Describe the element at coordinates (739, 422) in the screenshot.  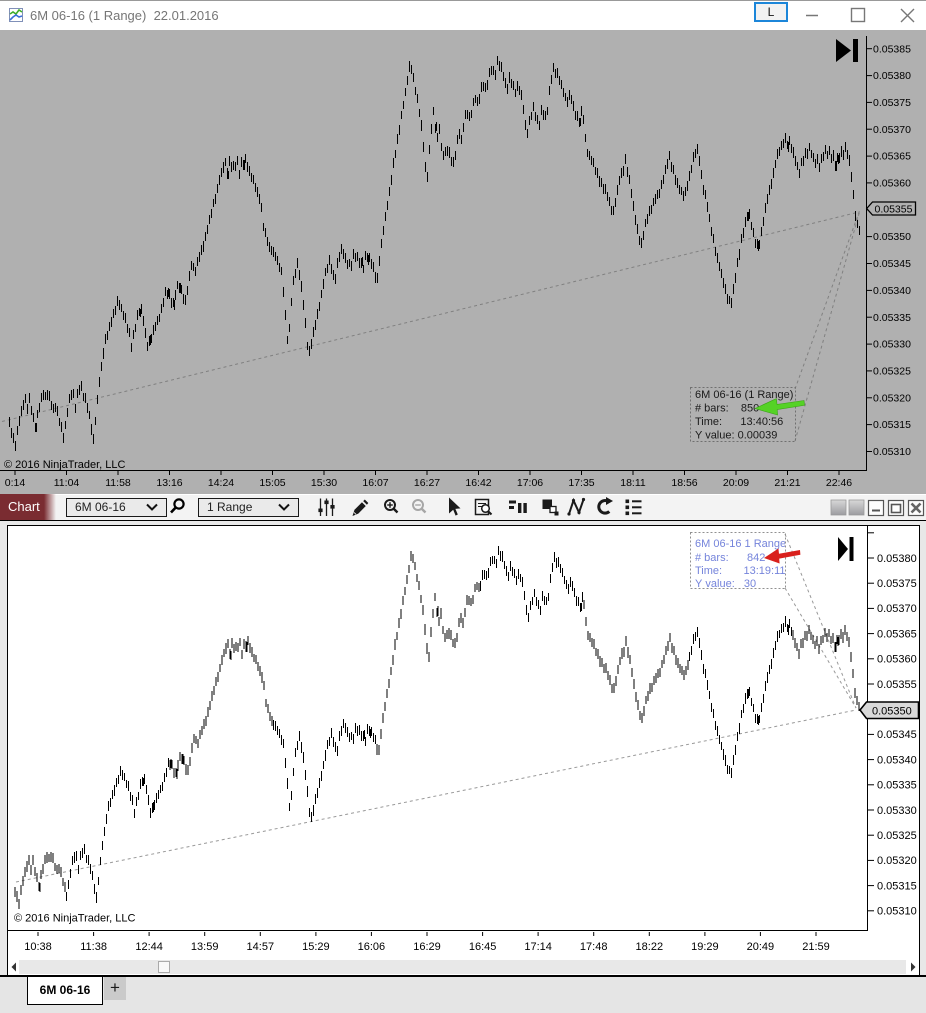
I see `svg-text: Time: 13:40:56` at that location.